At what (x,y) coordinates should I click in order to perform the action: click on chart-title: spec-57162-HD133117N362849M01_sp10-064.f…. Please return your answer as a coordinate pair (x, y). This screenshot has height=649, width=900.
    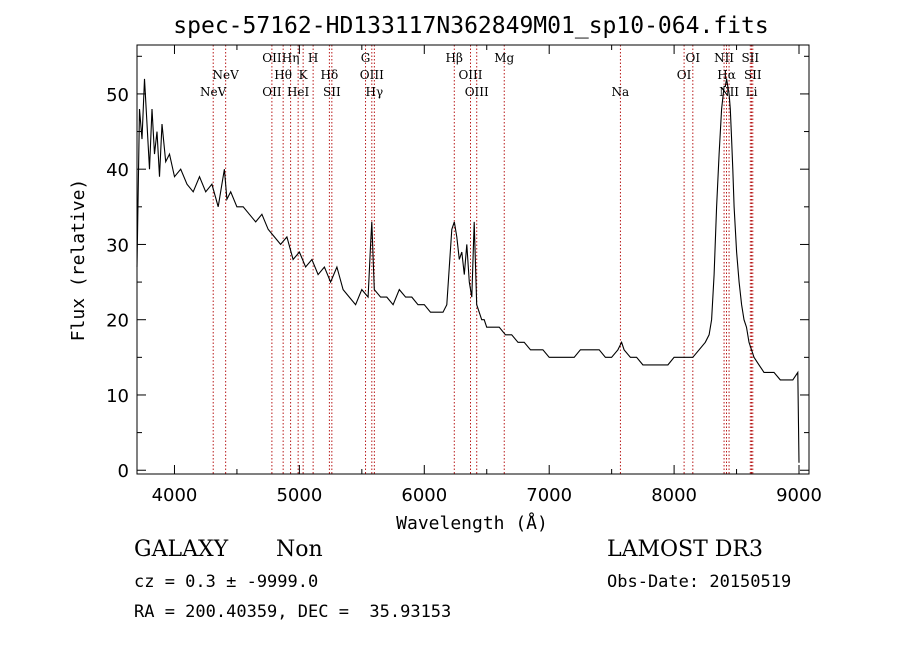
    Looking at the image, I should click on (470, 26).